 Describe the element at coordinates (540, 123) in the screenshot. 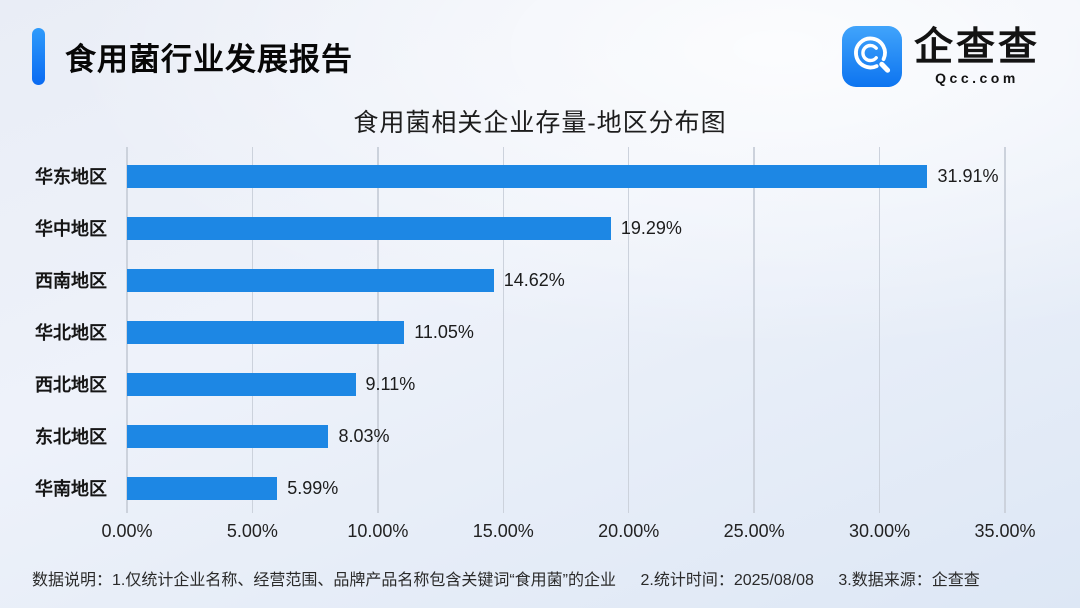

I see `chart-title: 食用菌相关企业存量-地区分布图` at that location.